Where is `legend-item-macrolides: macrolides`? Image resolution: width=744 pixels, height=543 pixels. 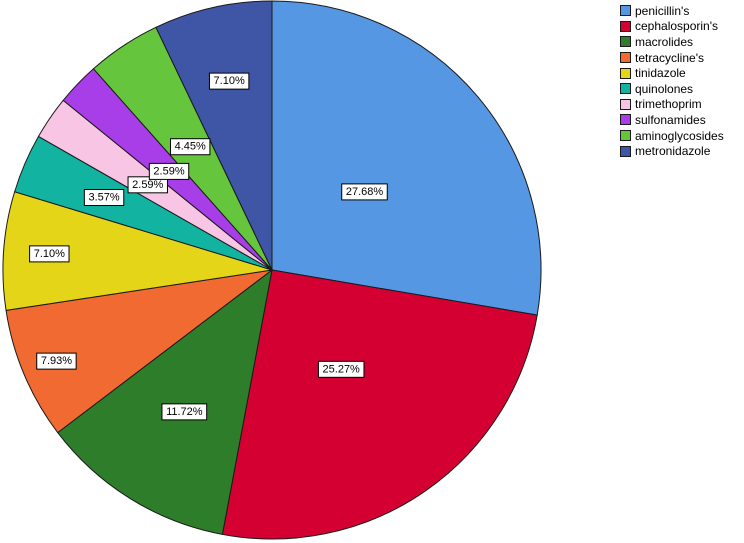 legend-item-macrolides: macrolides is located at coordinates (681, 42).